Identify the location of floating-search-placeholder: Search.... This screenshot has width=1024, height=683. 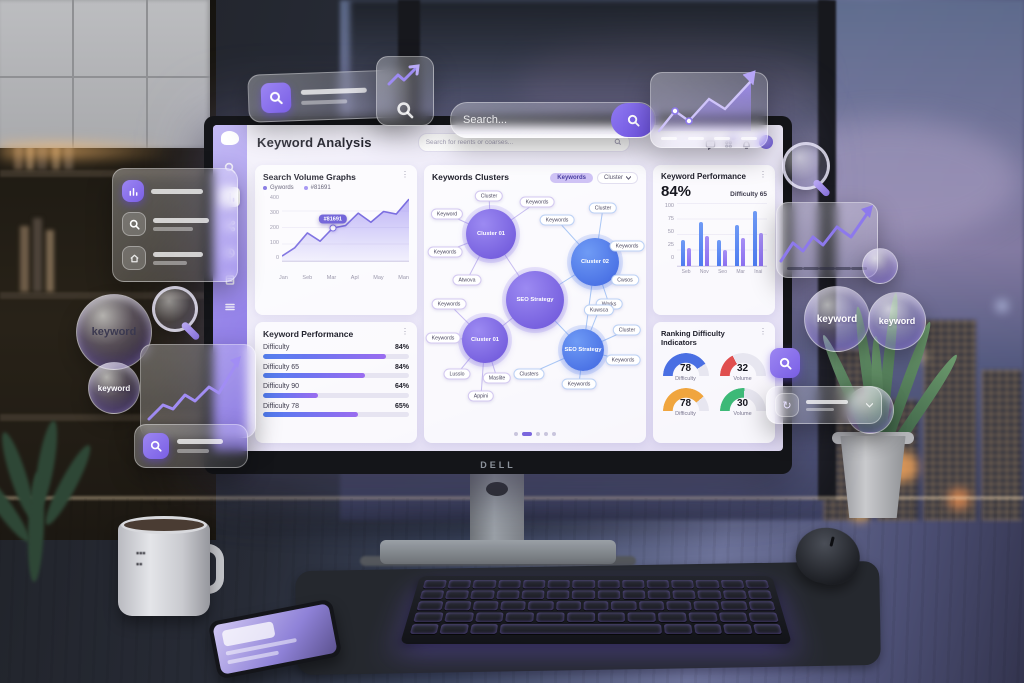
(485, 120).